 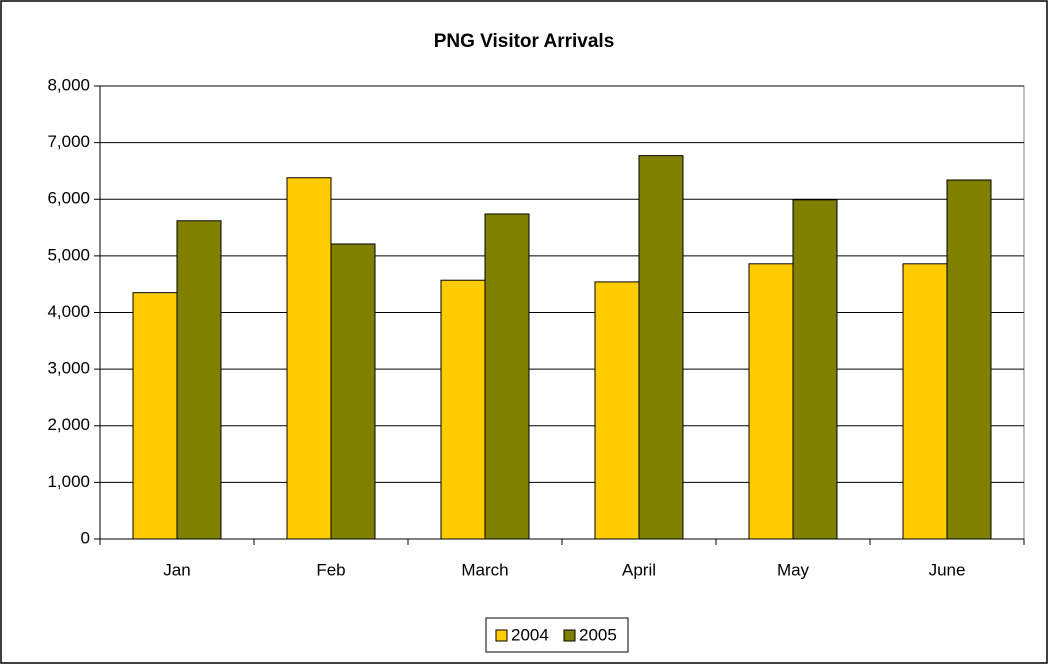 I want to click on x-tick-label: Feb, so click(x=330, y=569).